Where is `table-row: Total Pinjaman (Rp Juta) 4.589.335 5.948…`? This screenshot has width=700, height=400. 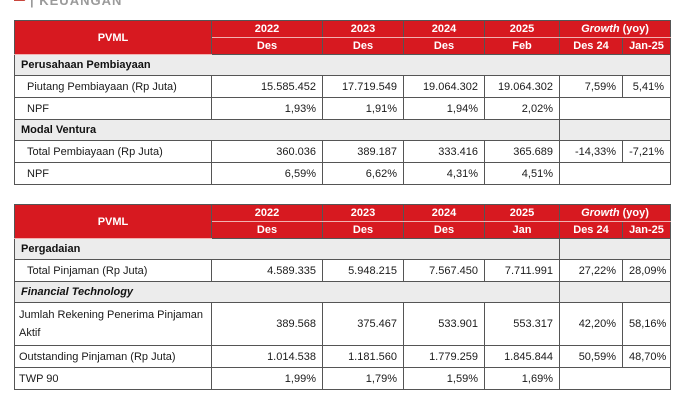 table-row: Total Pinjaman (Rp Juta) 4.589.335 5.948… is located at coordinates (342, 270).